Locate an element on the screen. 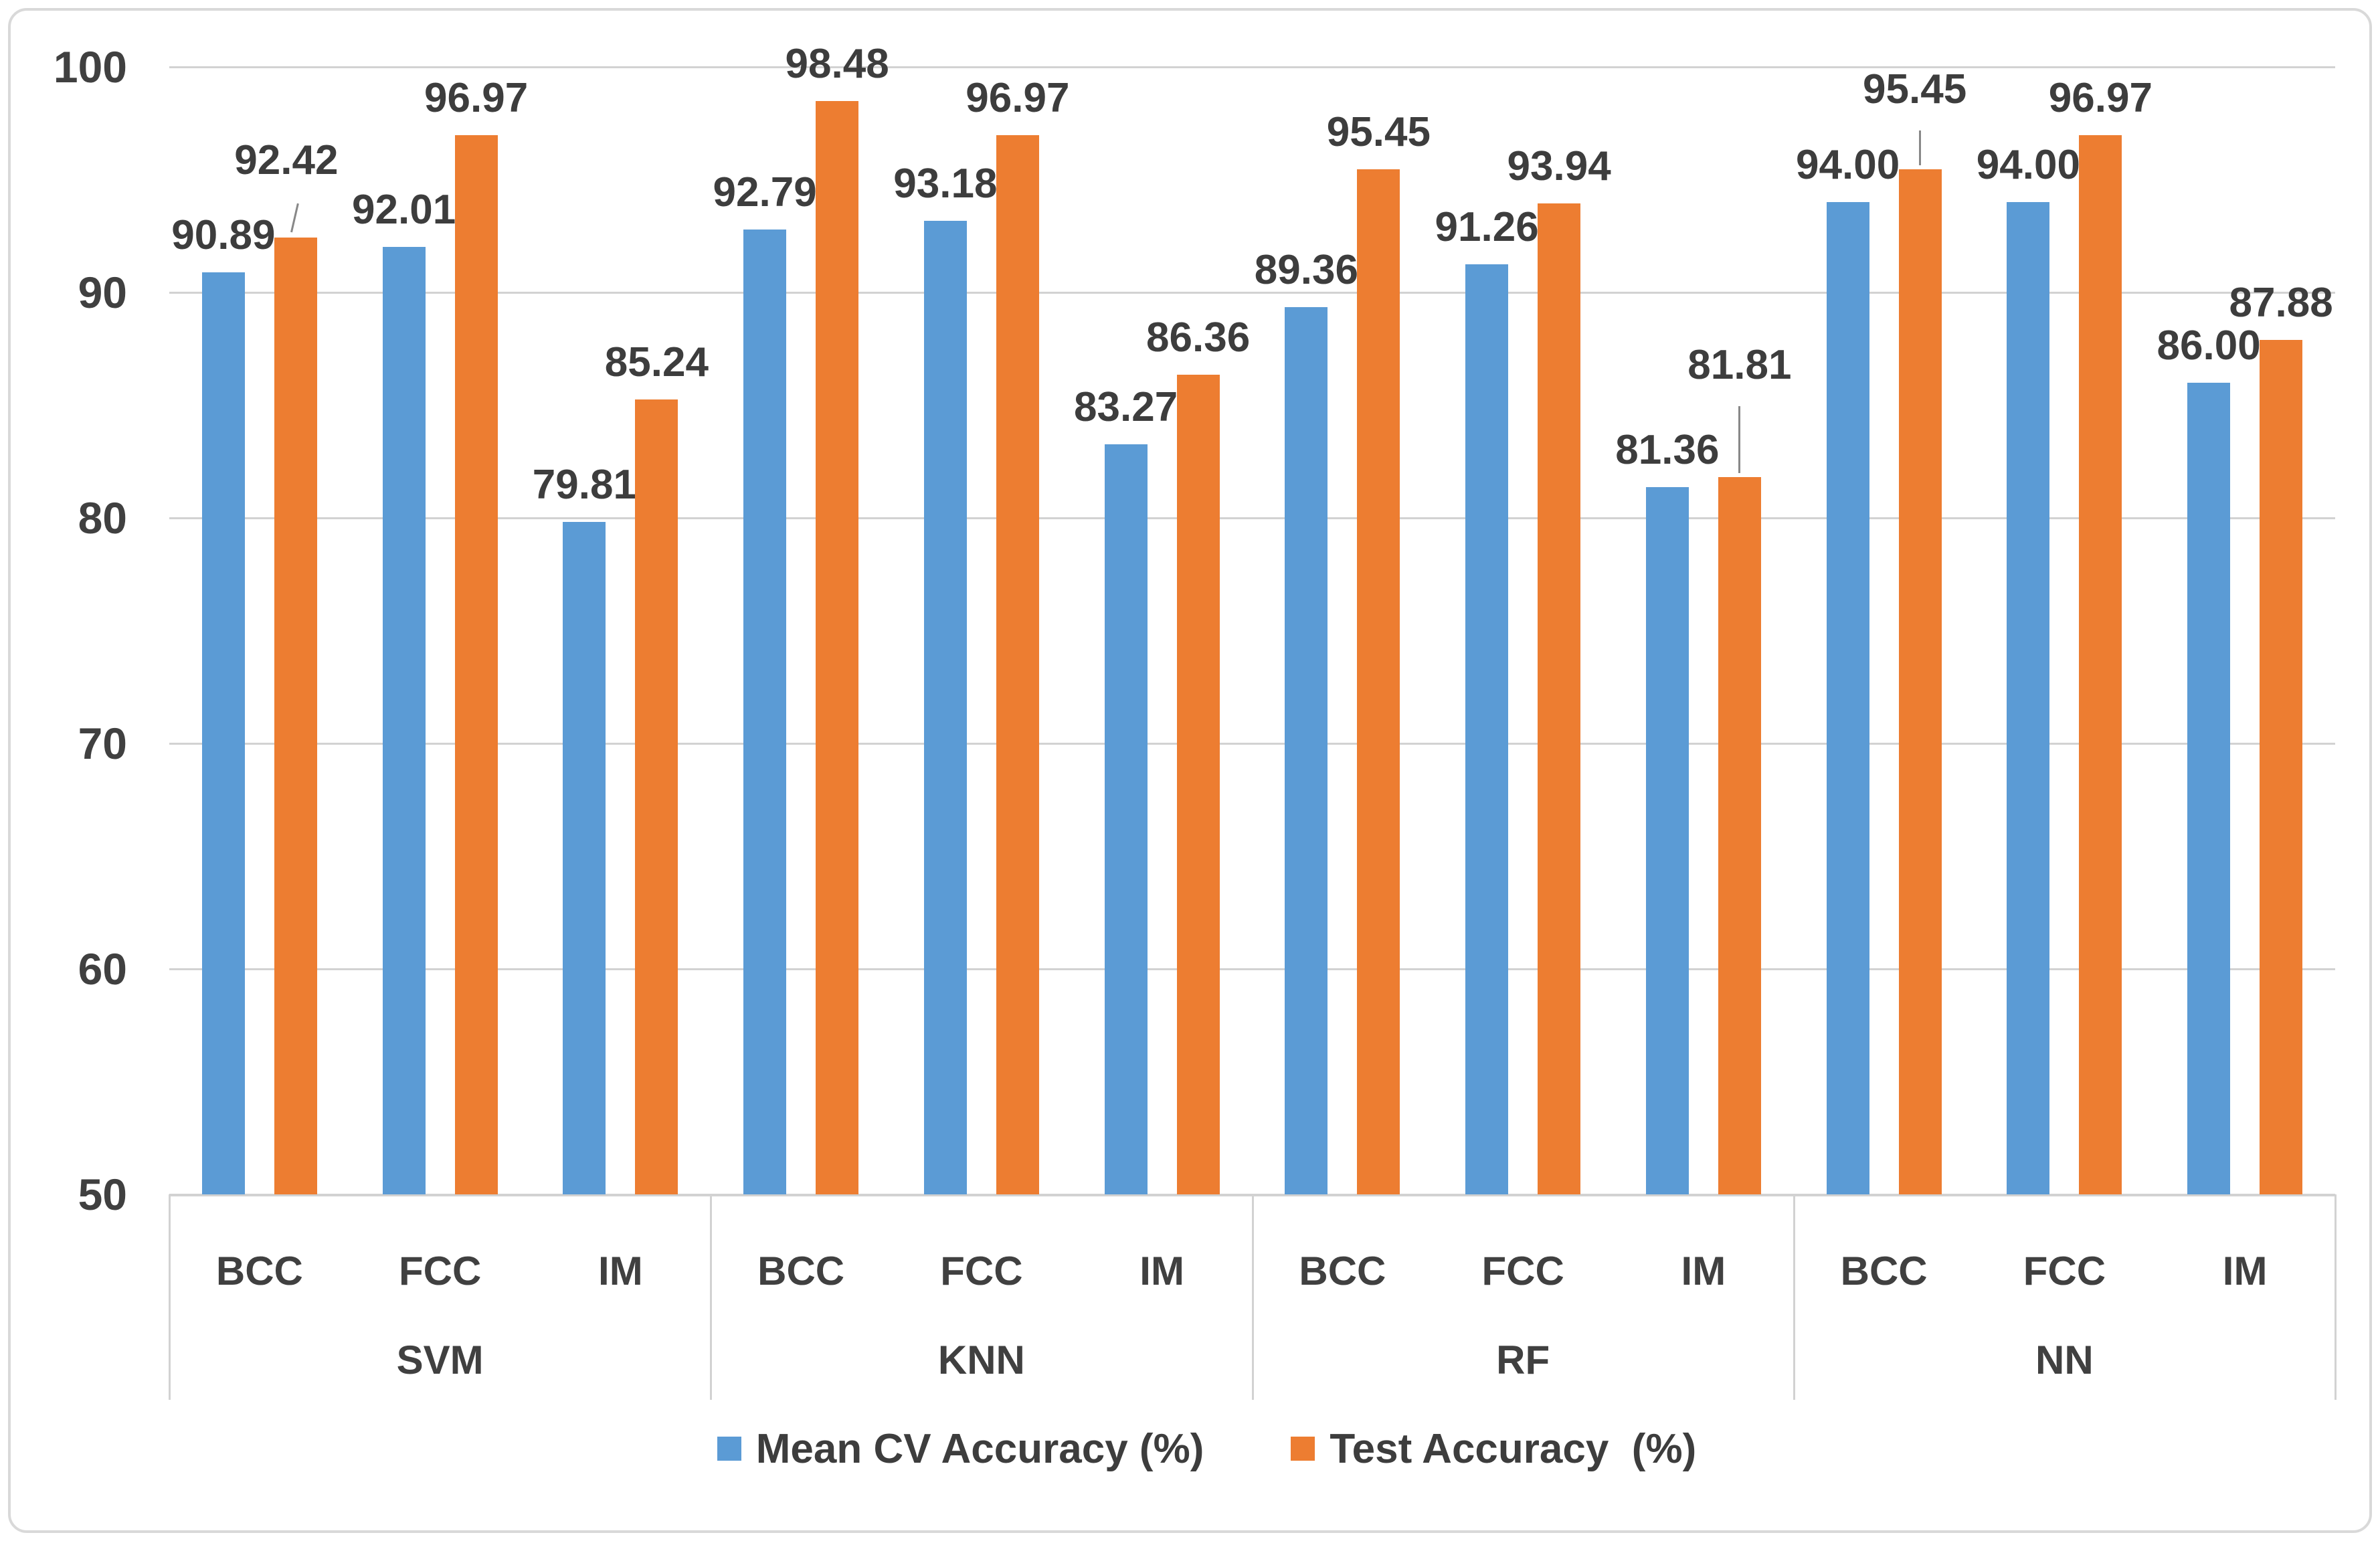  legend-item-mean-cv: Mean CV Accuracy (%) is located at coordinates (960, 1449).